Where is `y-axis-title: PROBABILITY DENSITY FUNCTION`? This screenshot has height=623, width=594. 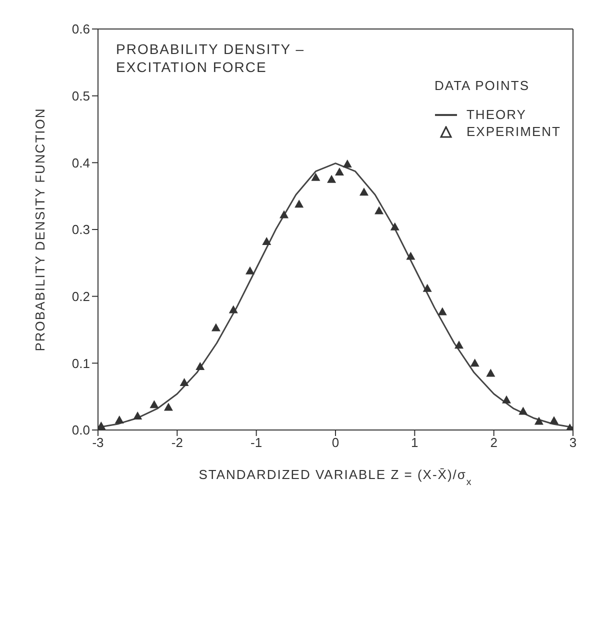
y-axis-title: PROBABILITY DENSITY FUNCTION is located at coordinates (40, 230).